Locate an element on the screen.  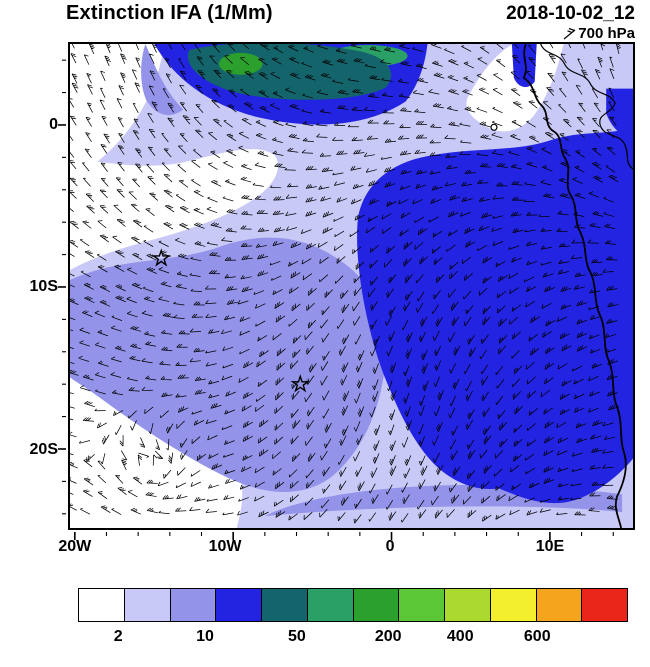
wind-barb-legend-icon is located at coordinates (569, 33).